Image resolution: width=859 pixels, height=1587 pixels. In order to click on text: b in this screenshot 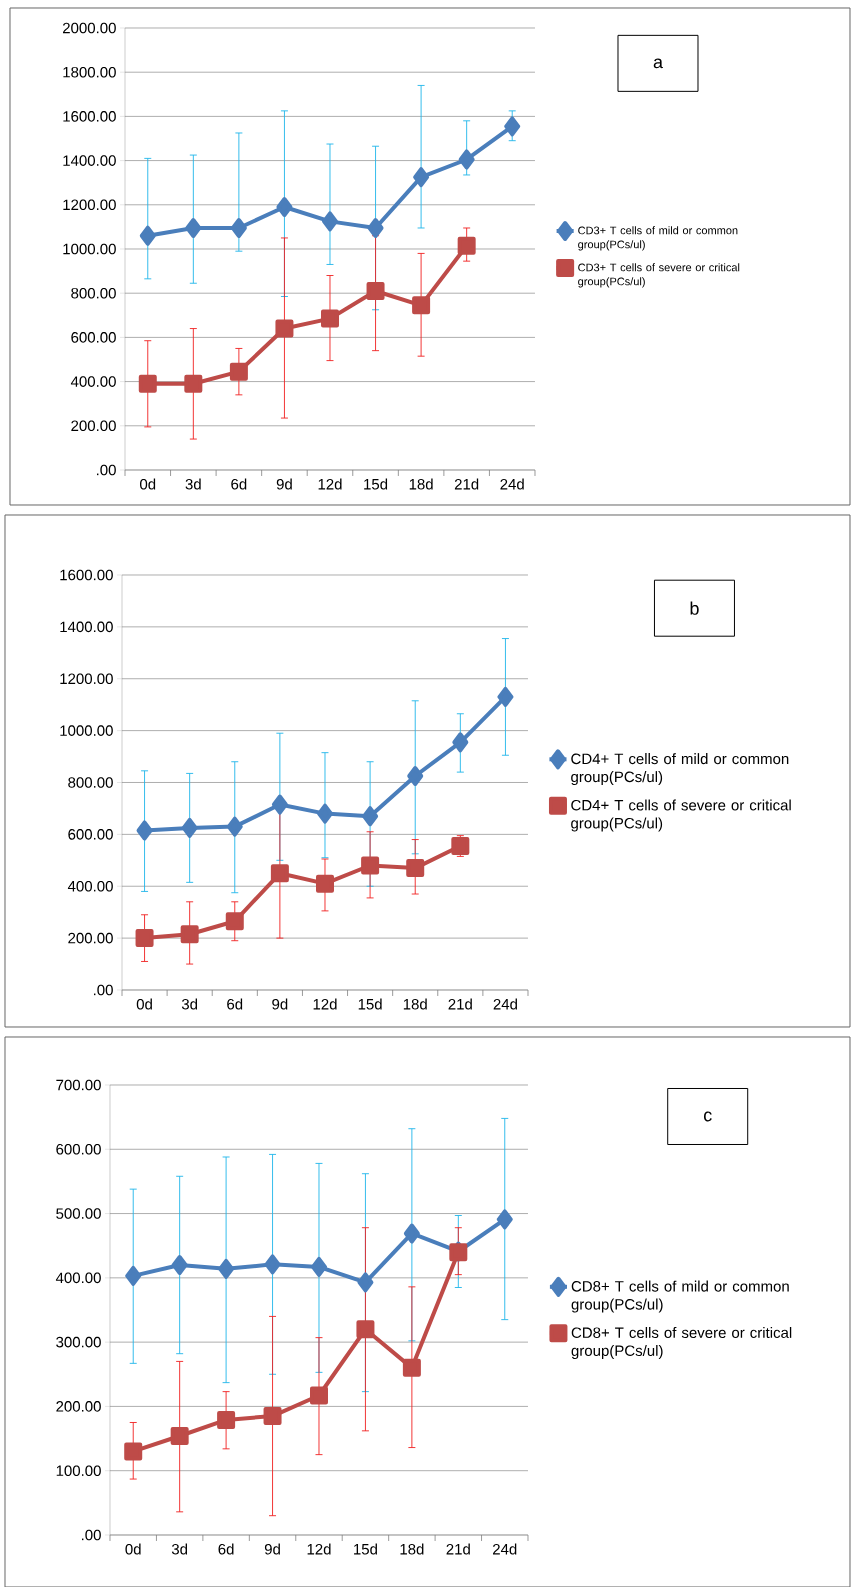, I will do `click(694, 608)`.